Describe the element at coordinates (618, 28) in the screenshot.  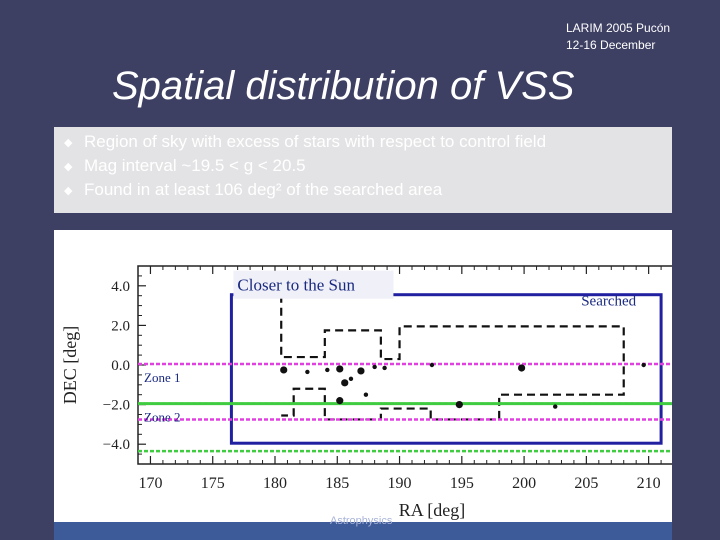
I see `conference-name: LARIM 2005 Pucón` at that location.